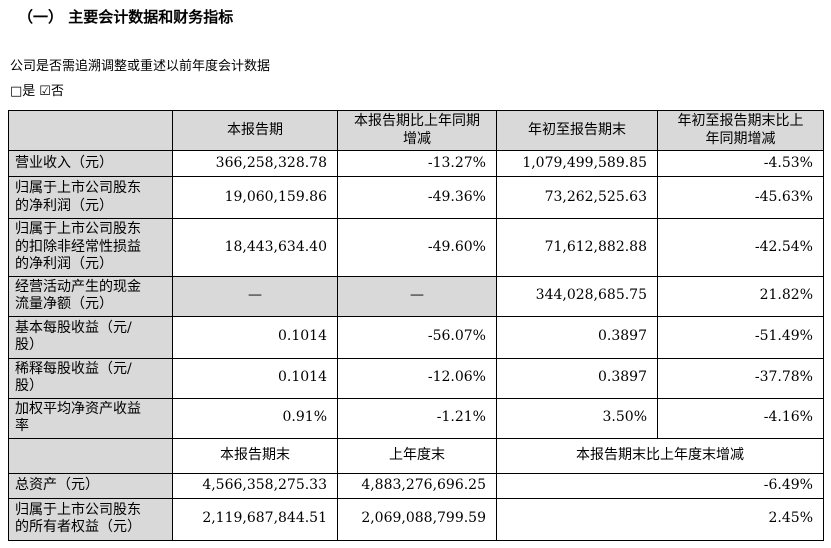 This screenshot has height=548, width=831. I want to click on cell-yoy: -56.07%, so click(417, 337).